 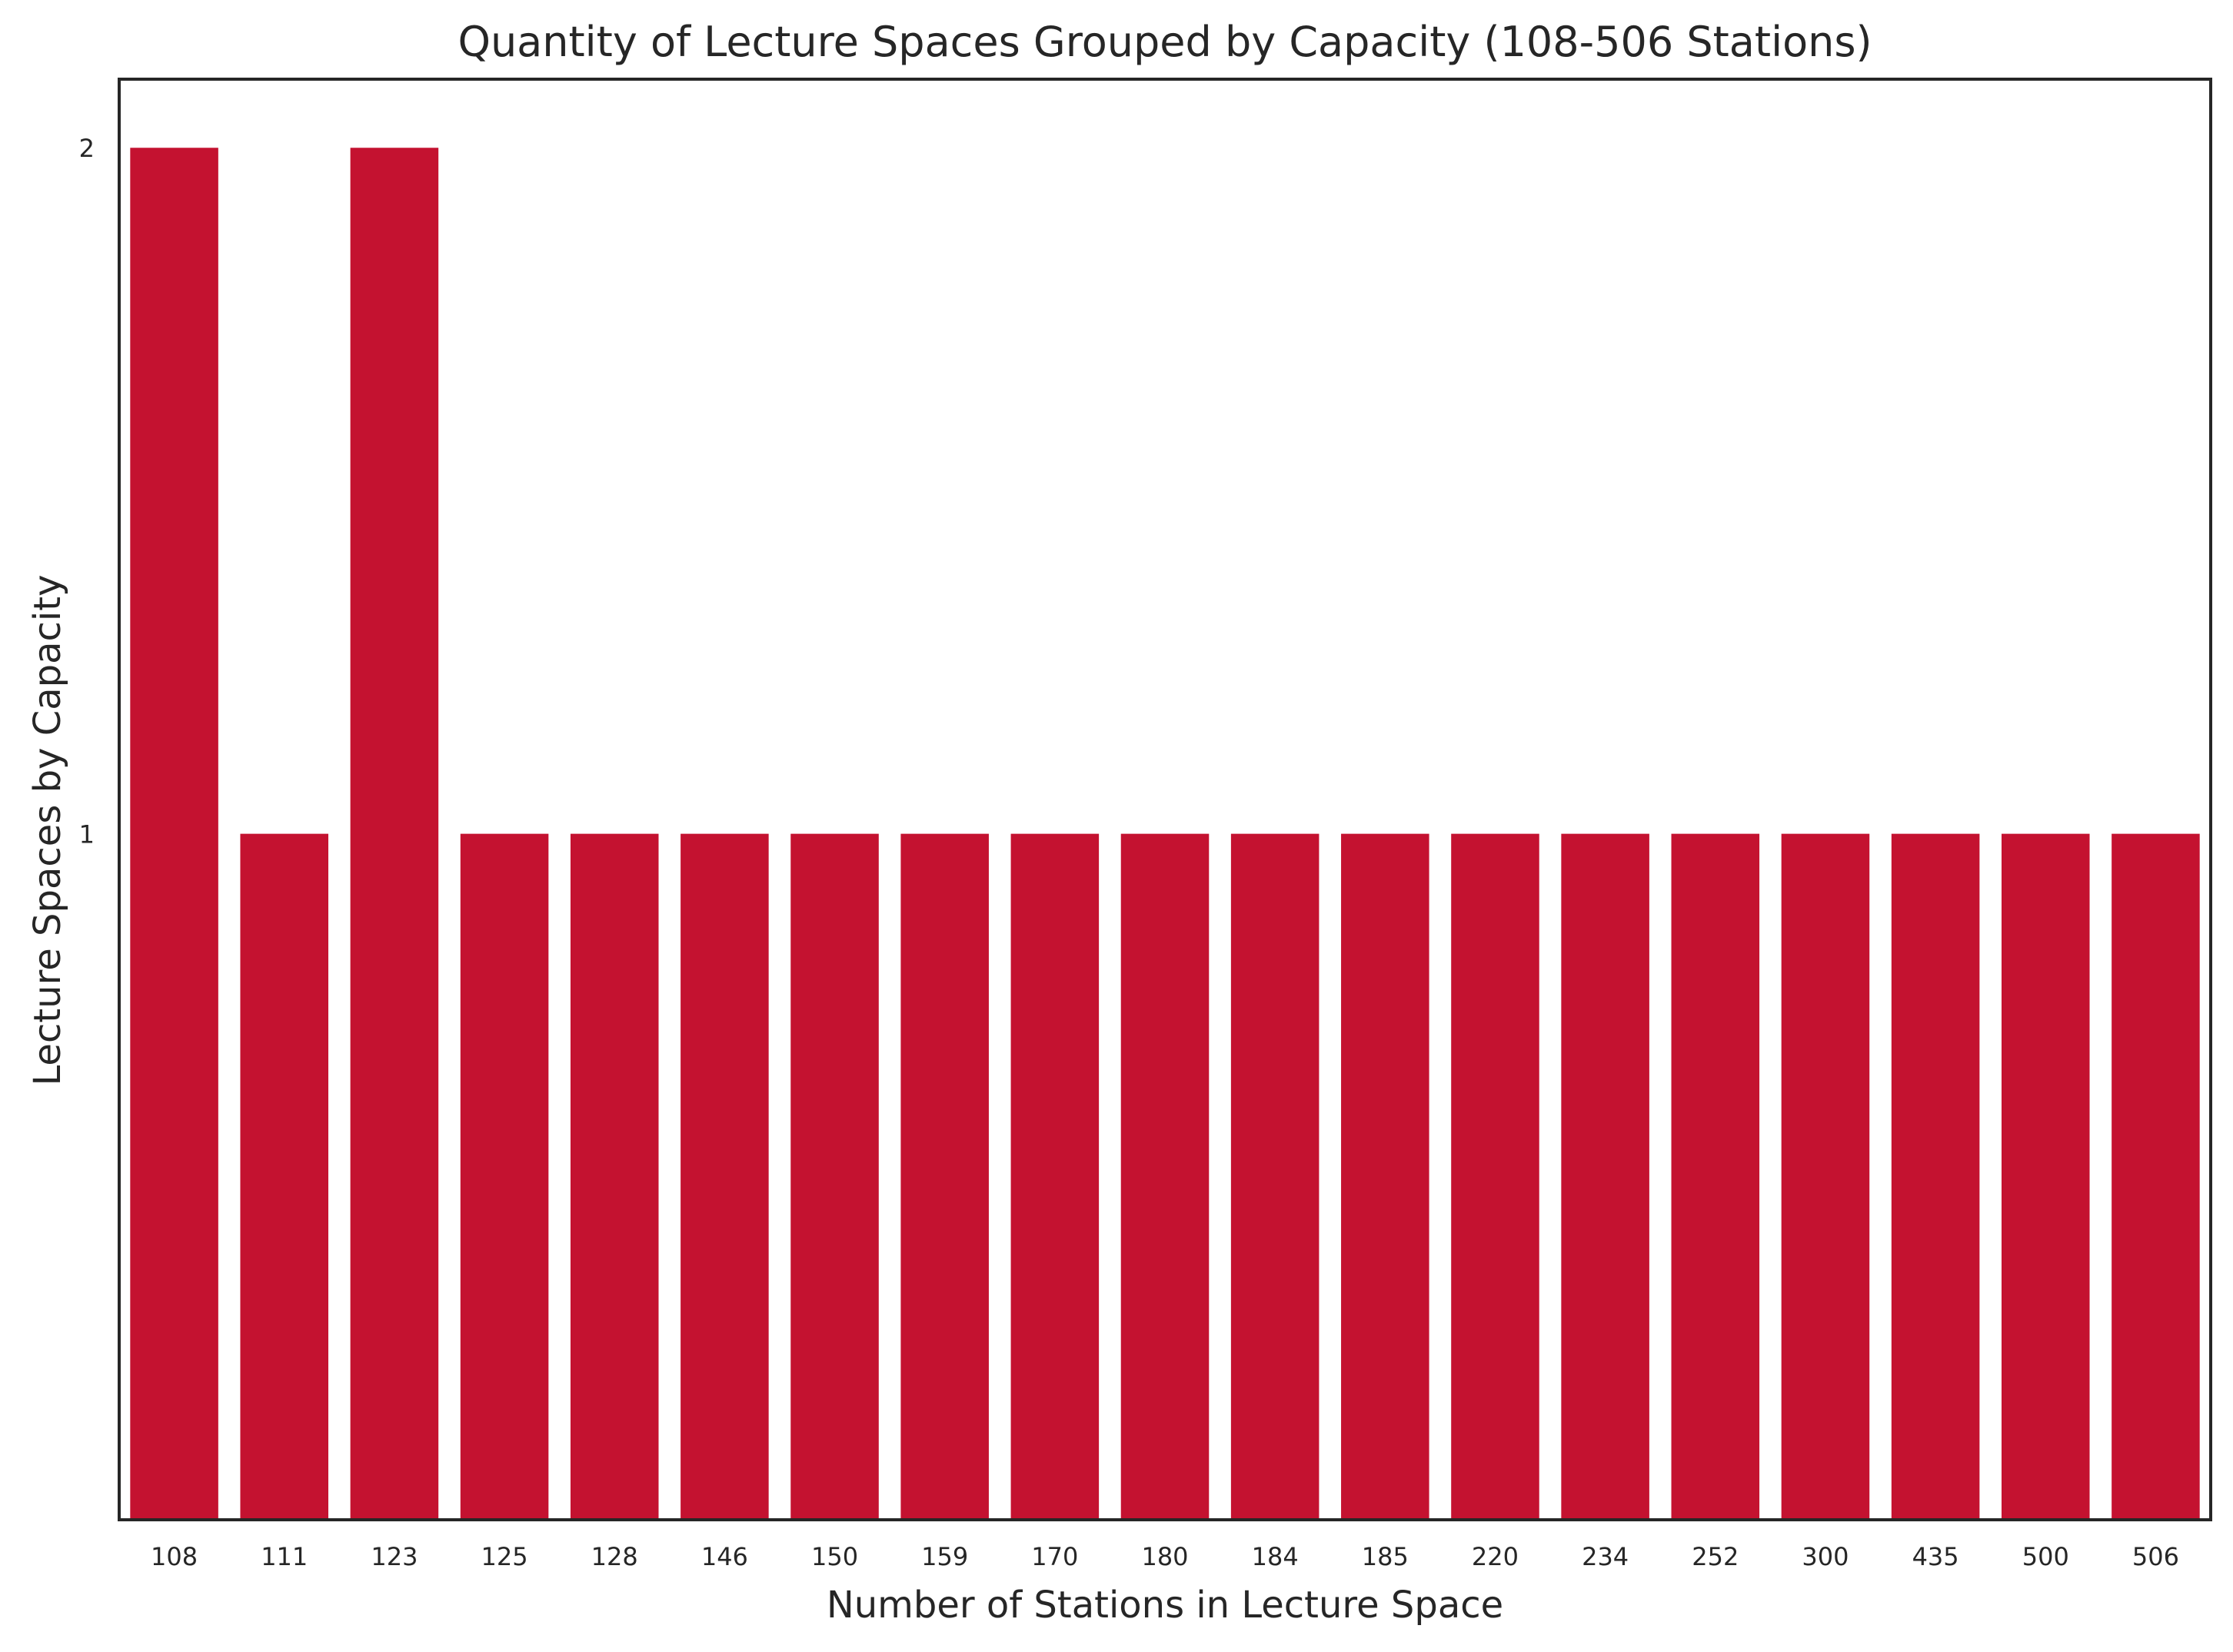 I want to click on x-tick-label-252: 252, so click(x=1715, y=1556).